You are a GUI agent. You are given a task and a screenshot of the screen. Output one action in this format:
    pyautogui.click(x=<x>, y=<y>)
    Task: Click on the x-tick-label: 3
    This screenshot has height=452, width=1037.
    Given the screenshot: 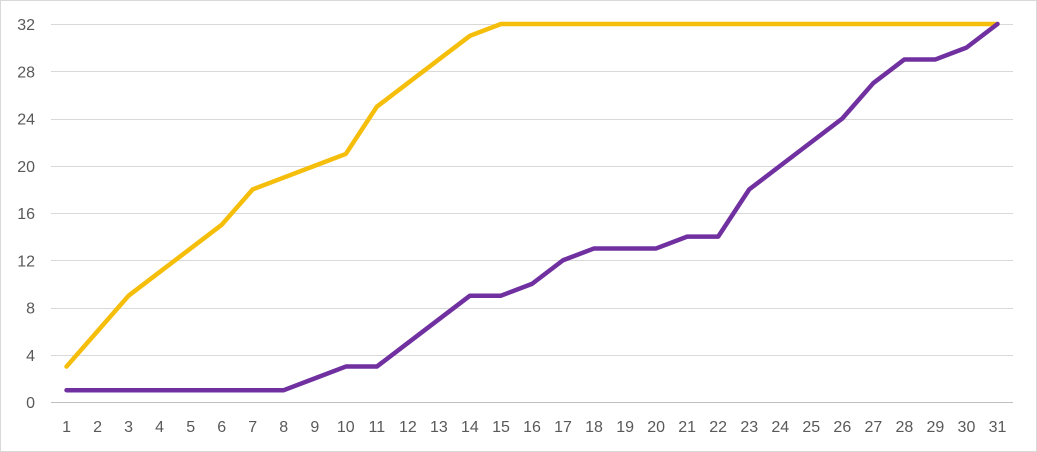 What is the action you would take?
    pyautogui.click(x=128, y=427)
    